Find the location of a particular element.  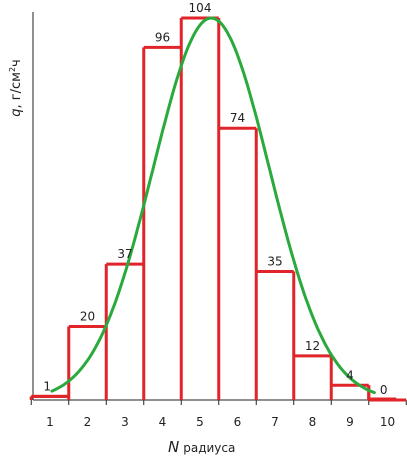

x-tick-label: 1 is located at coordinates (50, 422).